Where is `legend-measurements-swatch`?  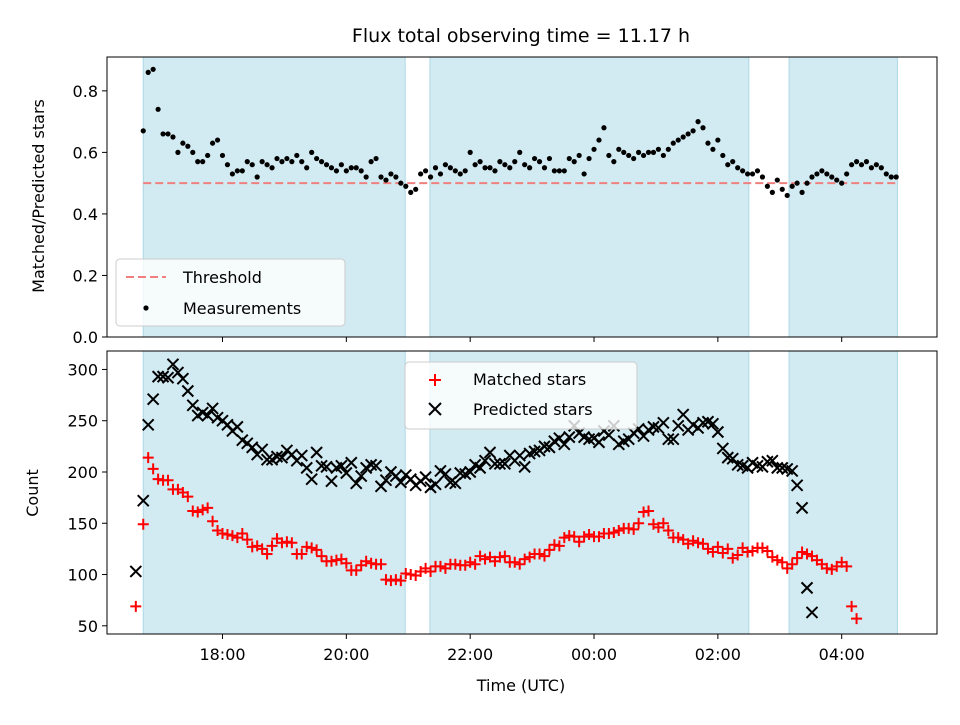 legend-measurements-swatch is located at coordinates (146, 308).